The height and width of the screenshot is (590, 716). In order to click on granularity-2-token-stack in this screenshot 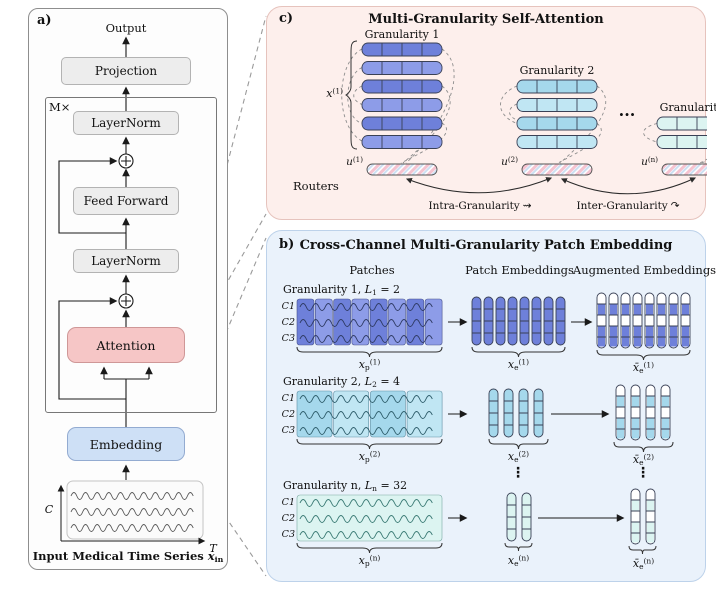, I will do `click(557, 114)`.